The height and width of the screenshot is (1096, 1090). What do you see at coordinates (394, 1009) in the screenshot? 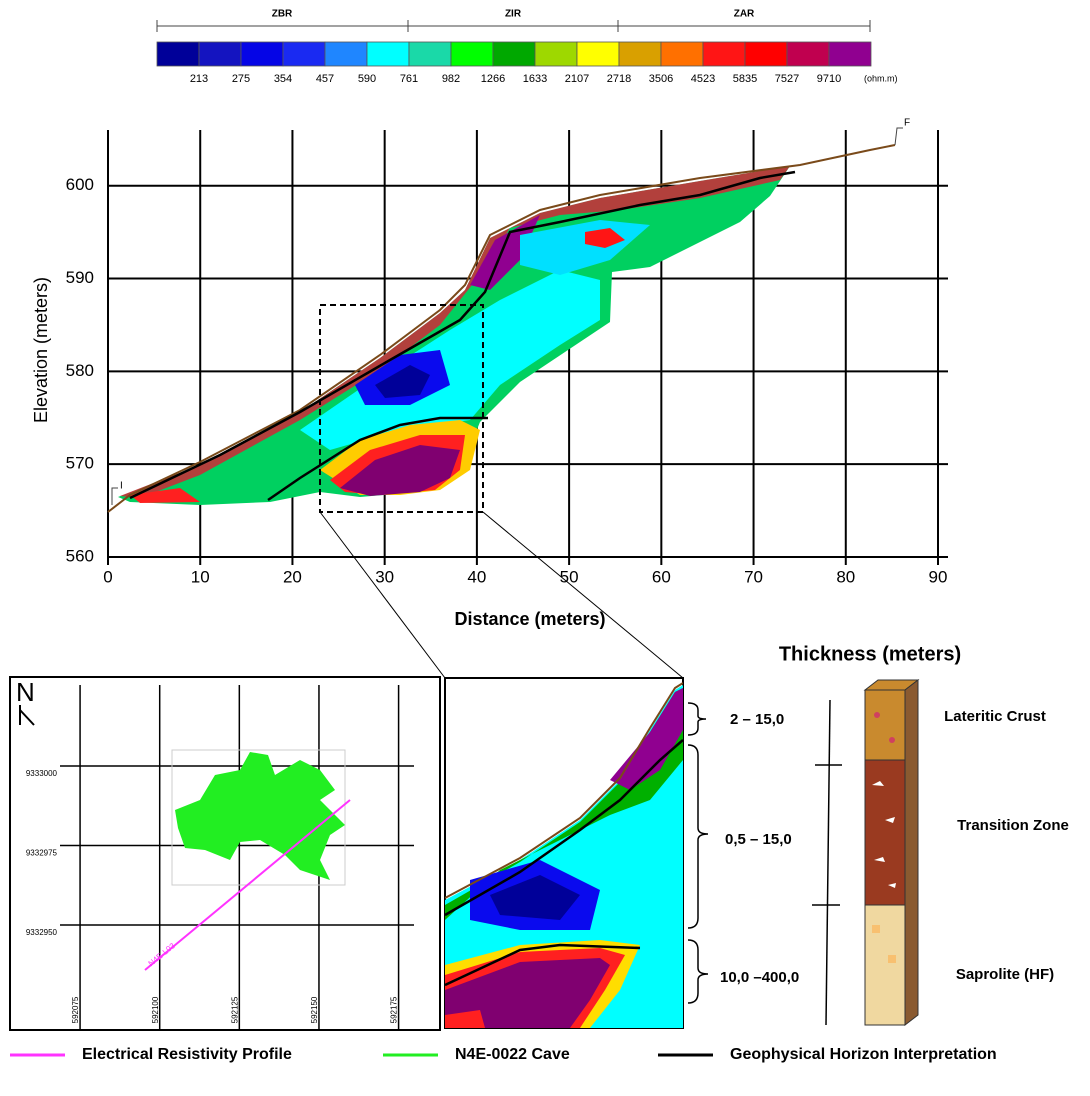
I see `map-x-label: 592175` at bounding box center [394, 1009].